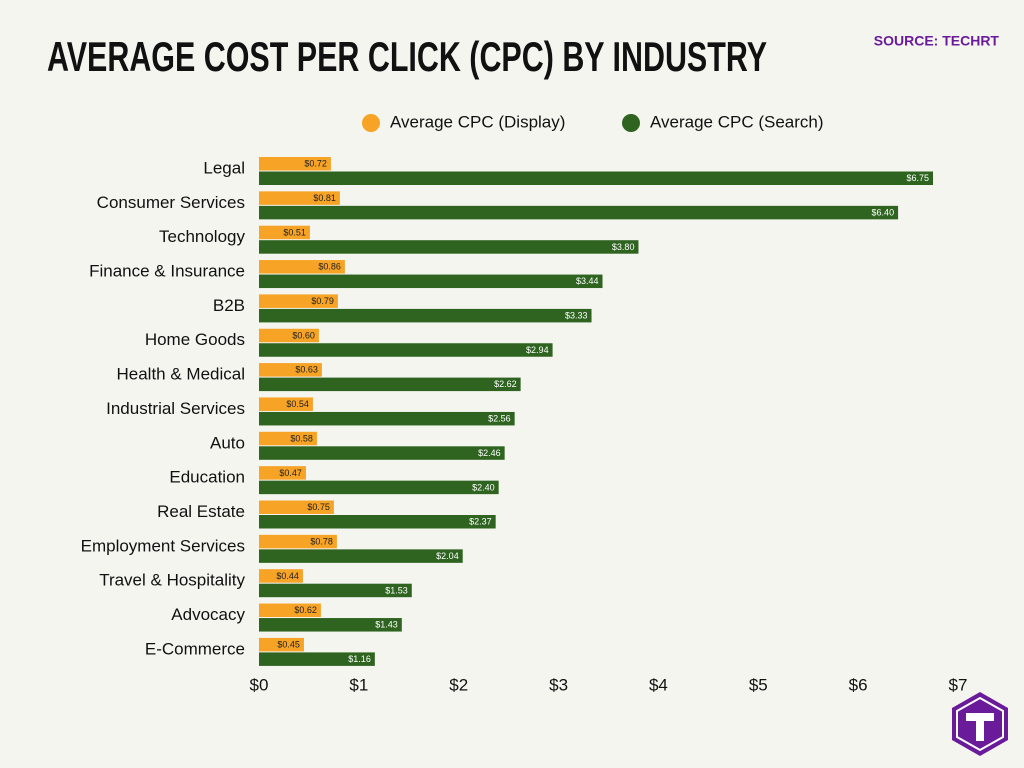  Describe the element at coordinates (358, 684) in the screenshot. I see `x-tick-label: $1` at that location.